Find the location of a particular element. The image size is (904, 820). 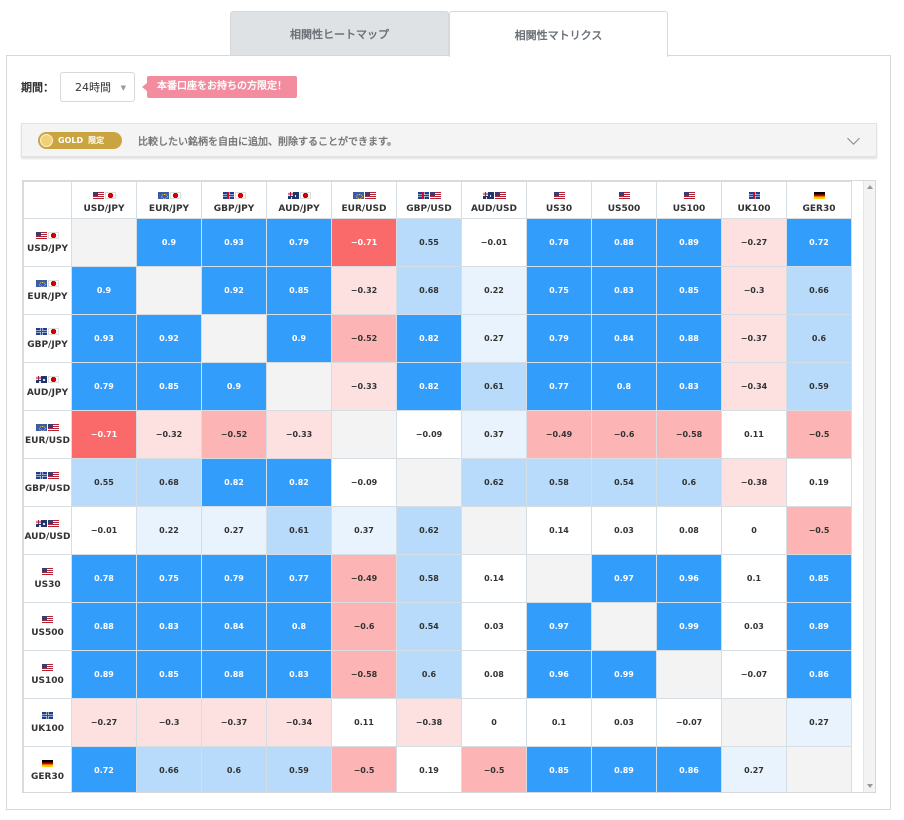

chevron-down-icon is located at coordinates (853, 138).